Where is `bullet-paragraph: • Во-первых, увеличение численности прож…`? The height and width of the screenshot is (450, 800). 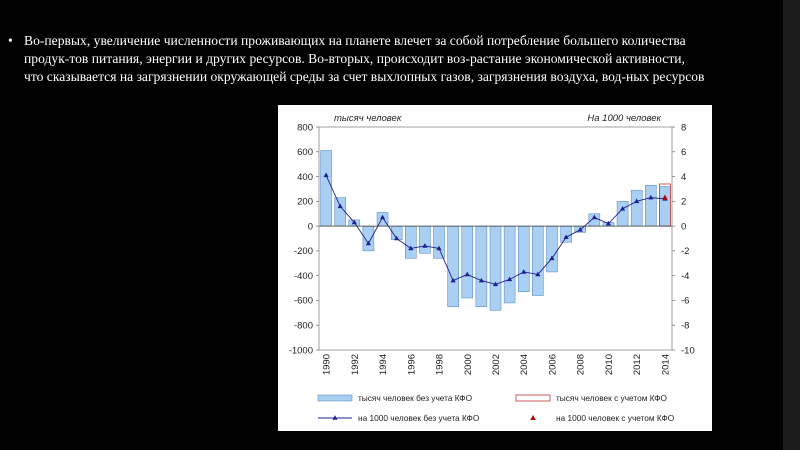 bullet-paragraph: • Во-первых, увеличение численности прож… is located at coordinates (356, 59).